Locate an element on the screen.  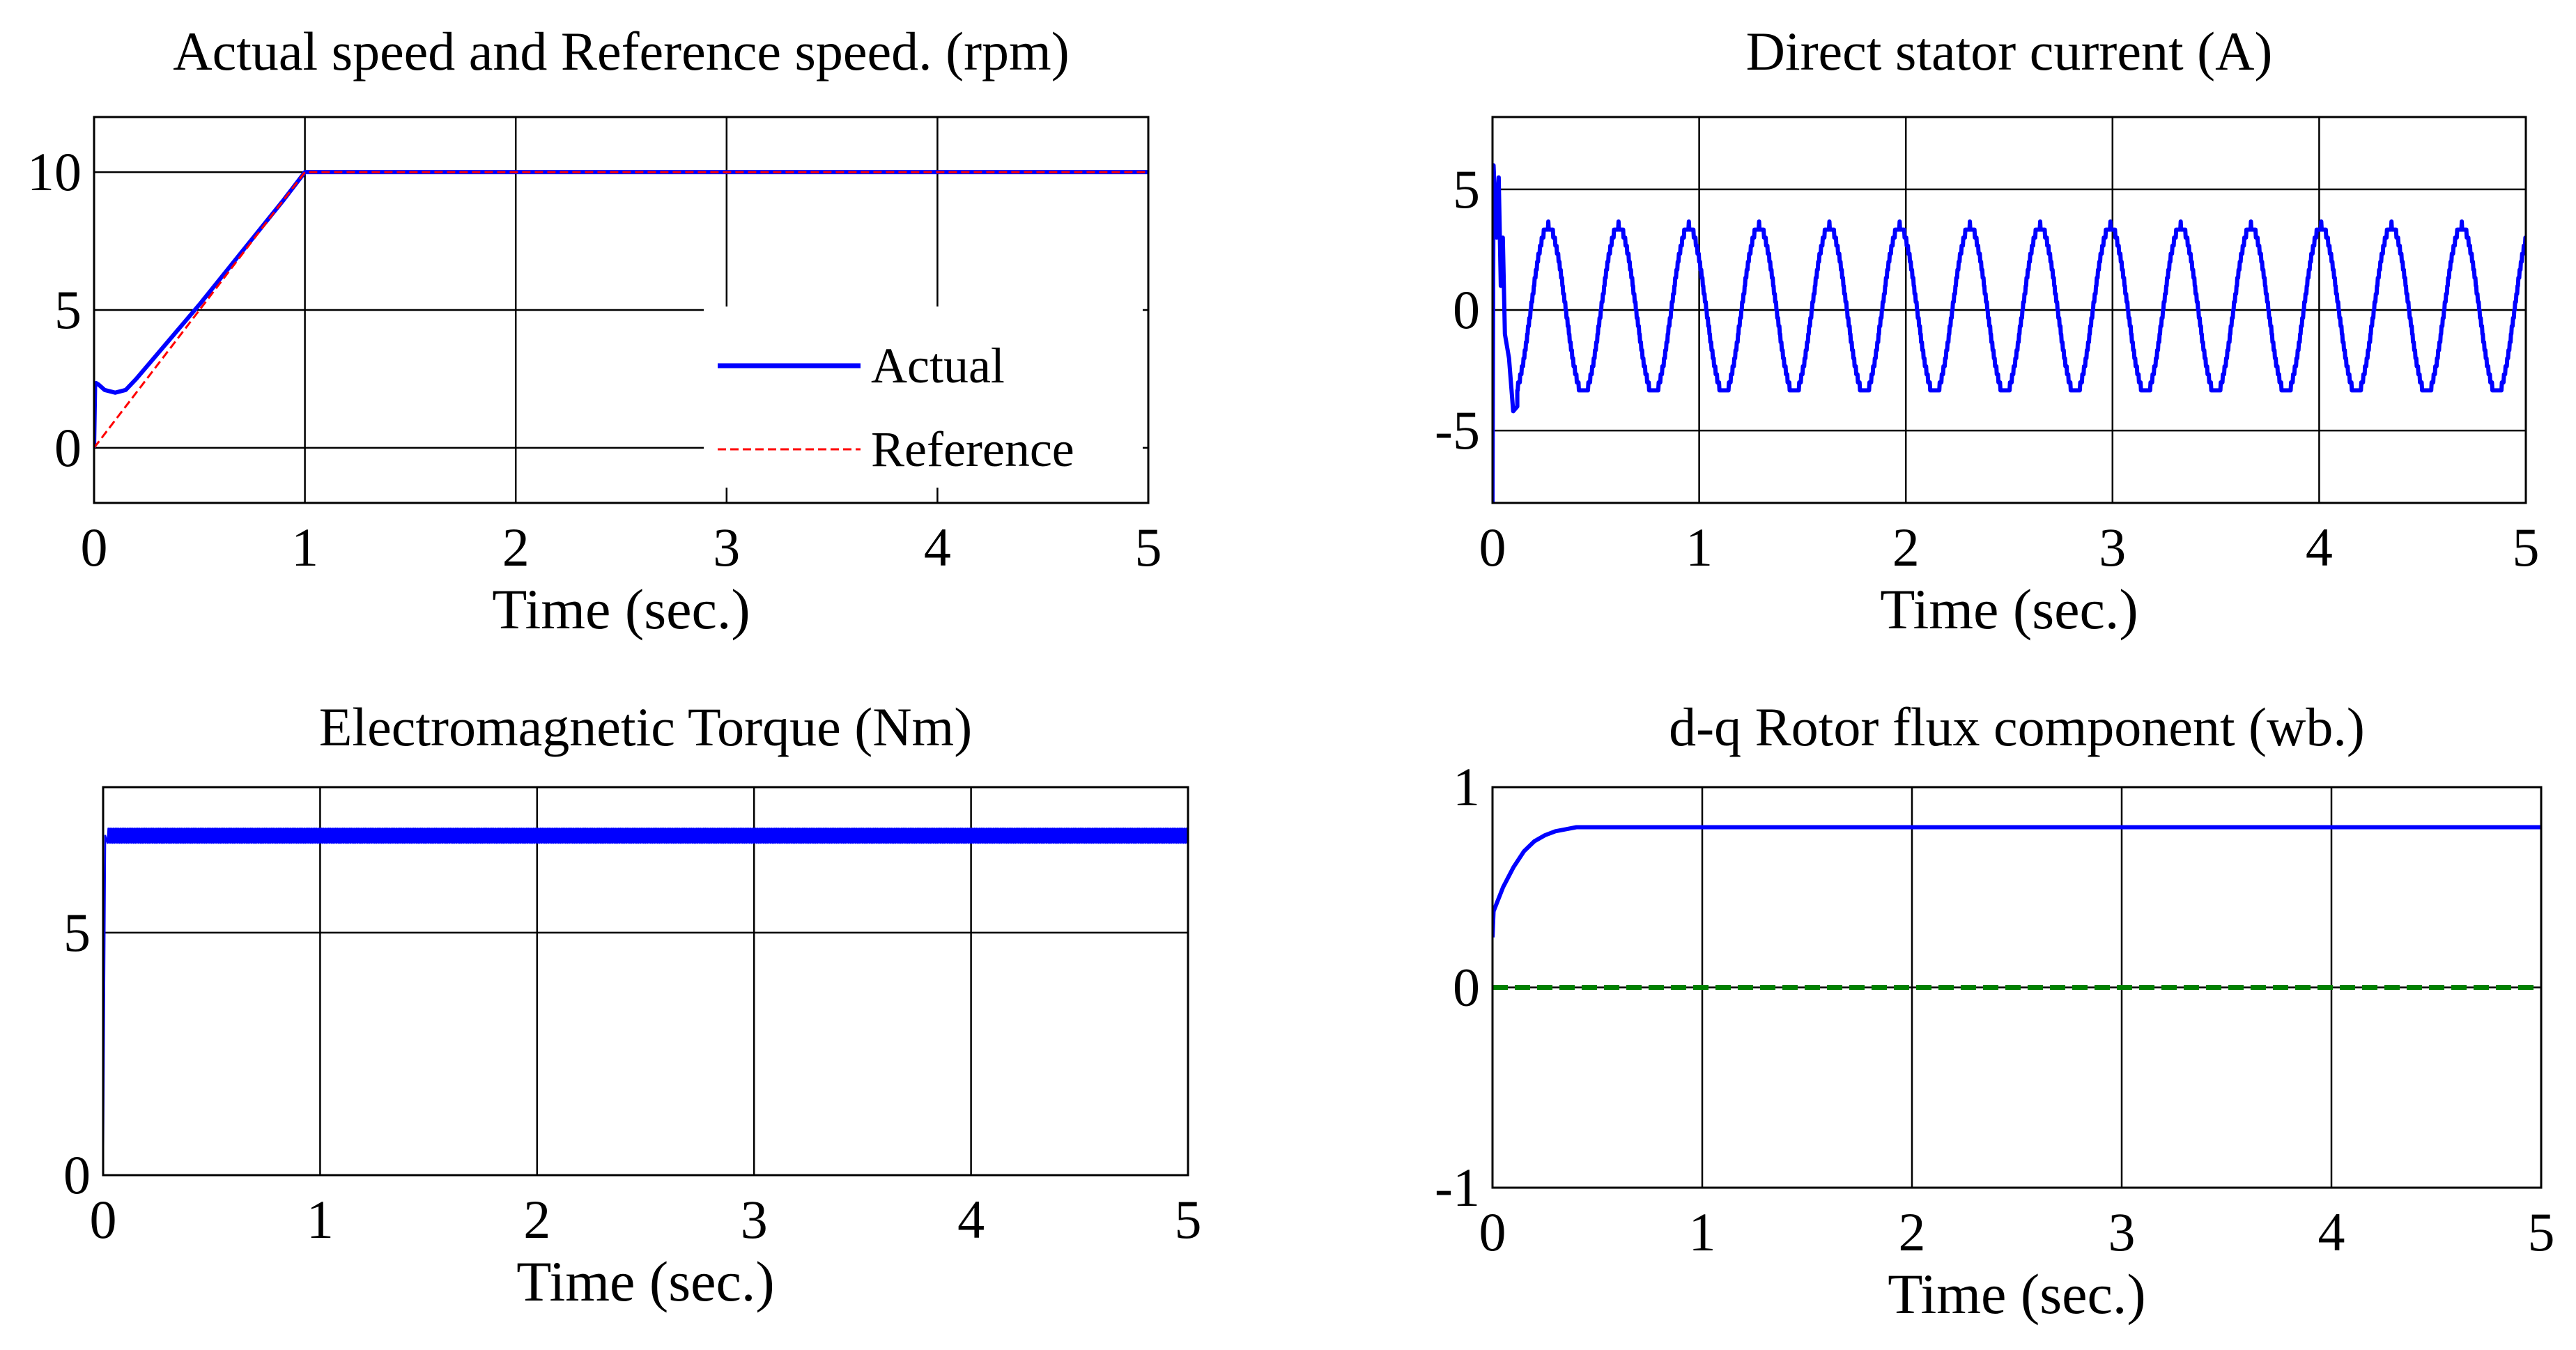
legend-box is located at coordinates (923, 397).